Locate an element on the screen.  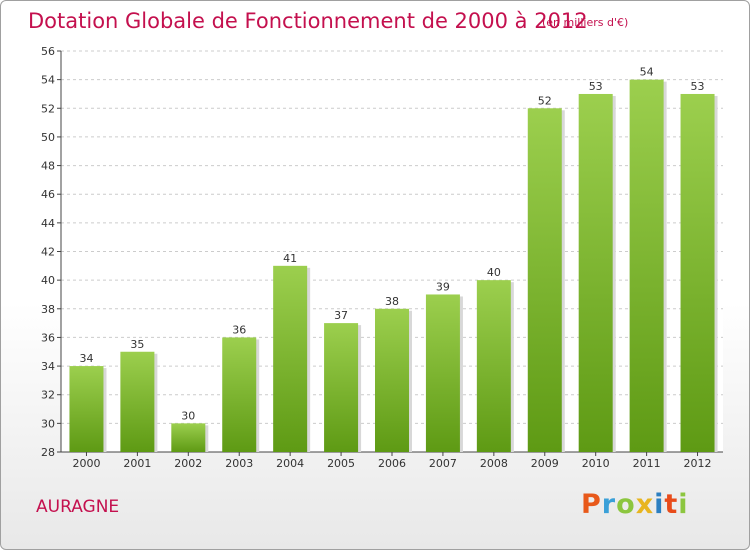
y-tick-label: 28 is located at coordinates (48, 452).